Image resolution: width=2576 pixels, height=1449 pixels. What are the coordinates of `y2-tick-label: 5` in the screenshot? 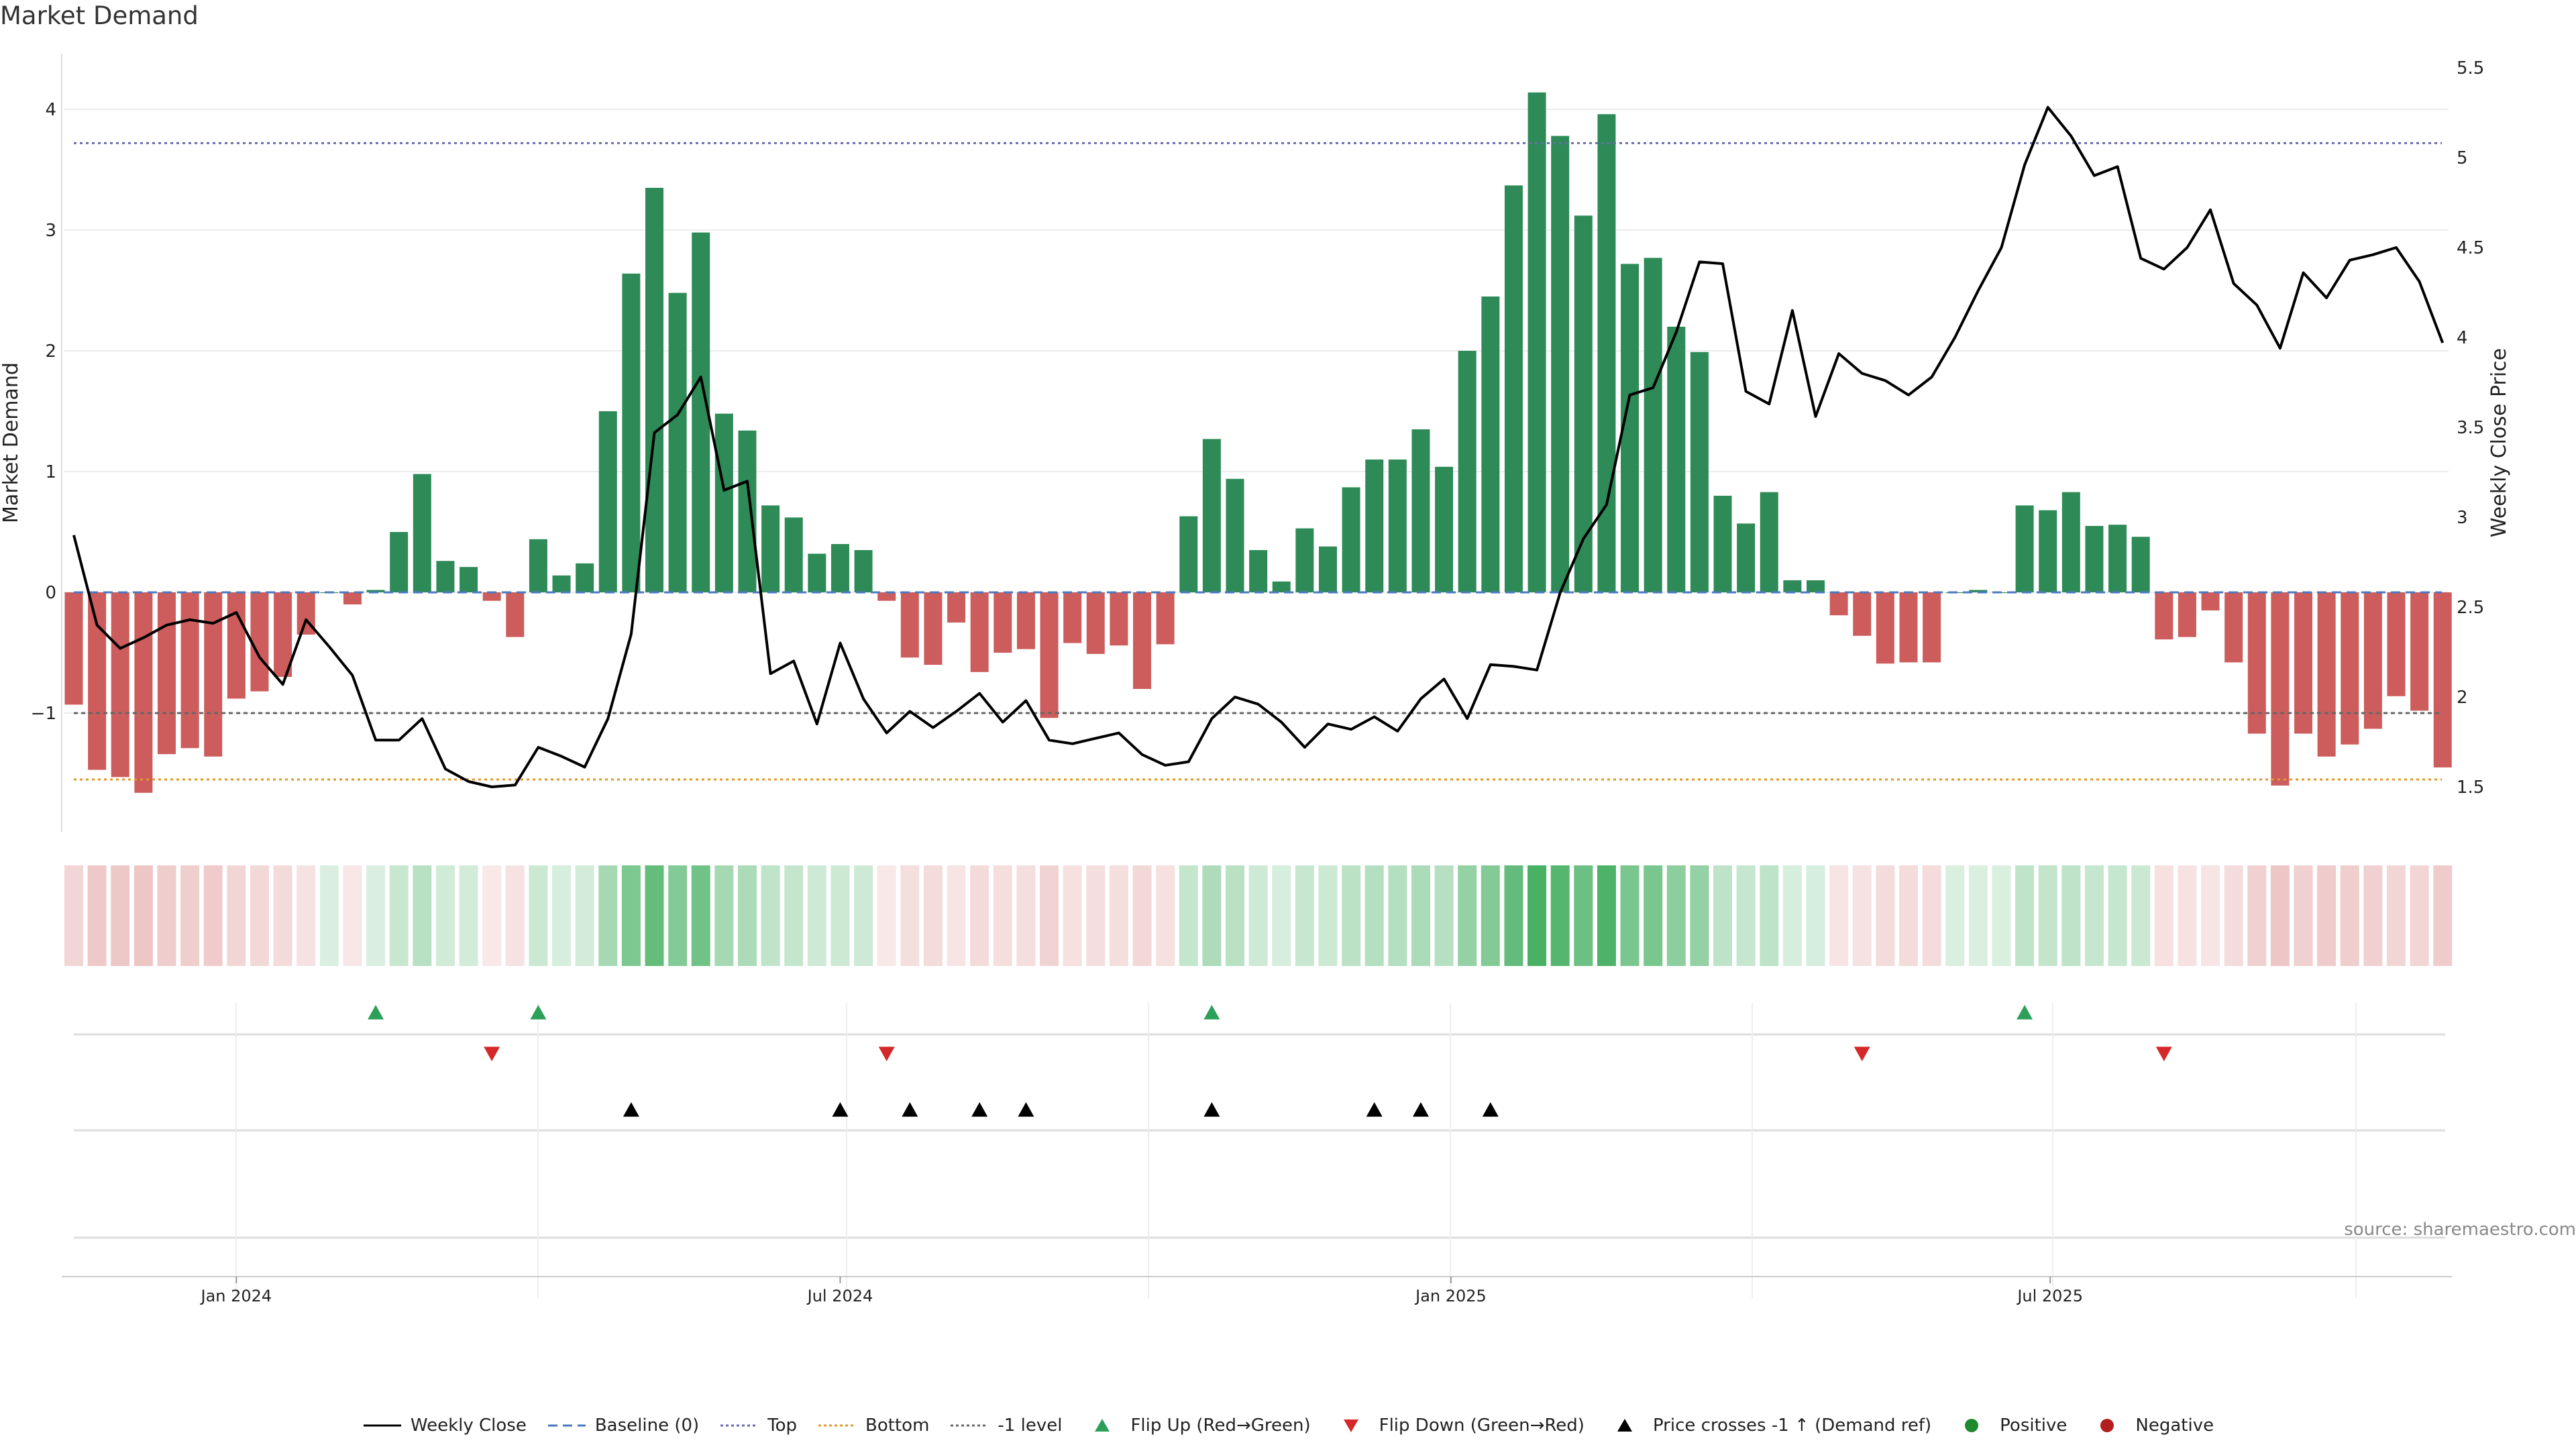 It's located at (2462, 158).